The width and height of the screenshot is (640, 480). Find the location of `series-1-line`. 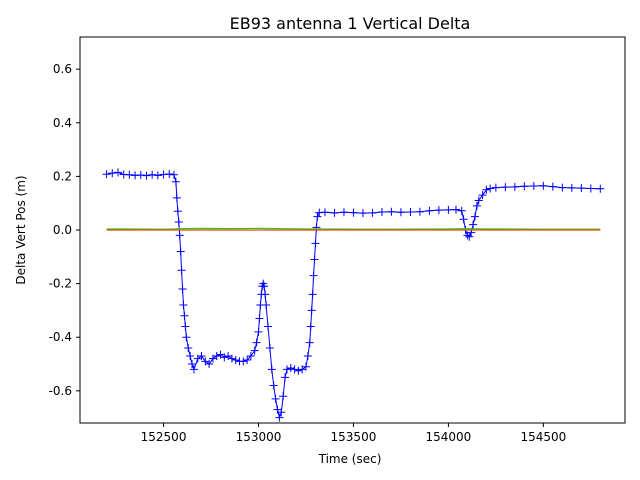

series-1-line is located at coordinates (353, 228).